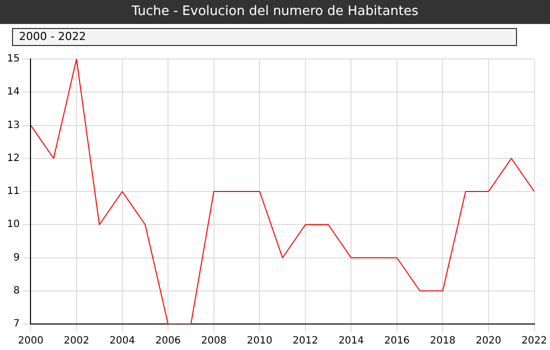 The image size is (550, 350). What do you see at coordinates (259, 341) in the screenshot?
I see `x-tick-label: 2010` at bounding box center [259, 341].